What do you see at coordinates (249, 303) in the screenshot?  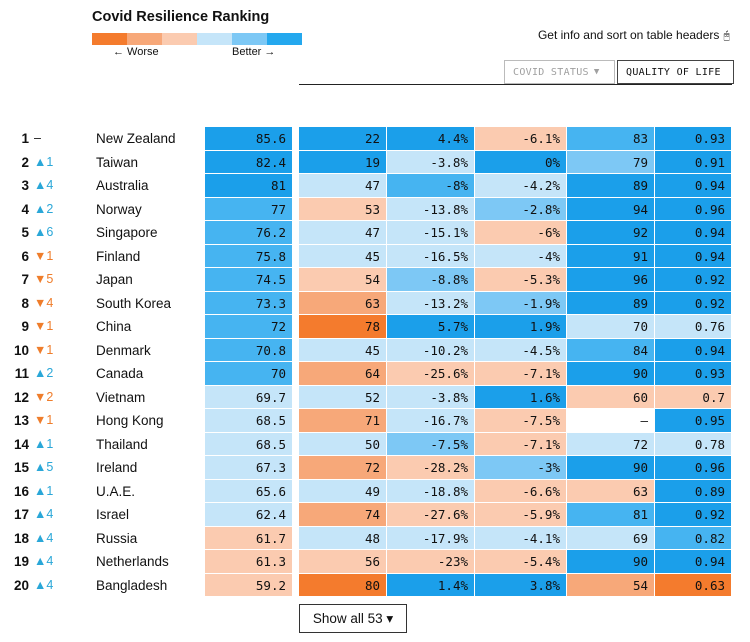 I see `table-cell: 73.3` at bounding box center [249, 303].